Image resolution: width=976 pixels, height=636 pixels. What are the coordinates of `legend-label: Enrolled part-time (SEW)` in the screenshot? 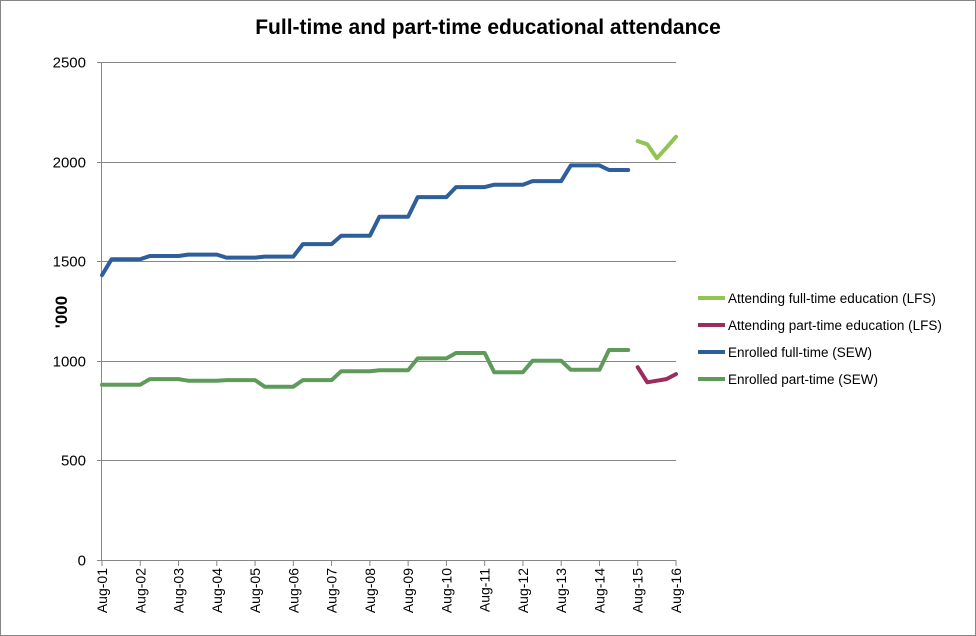 It's located at (803, 379).